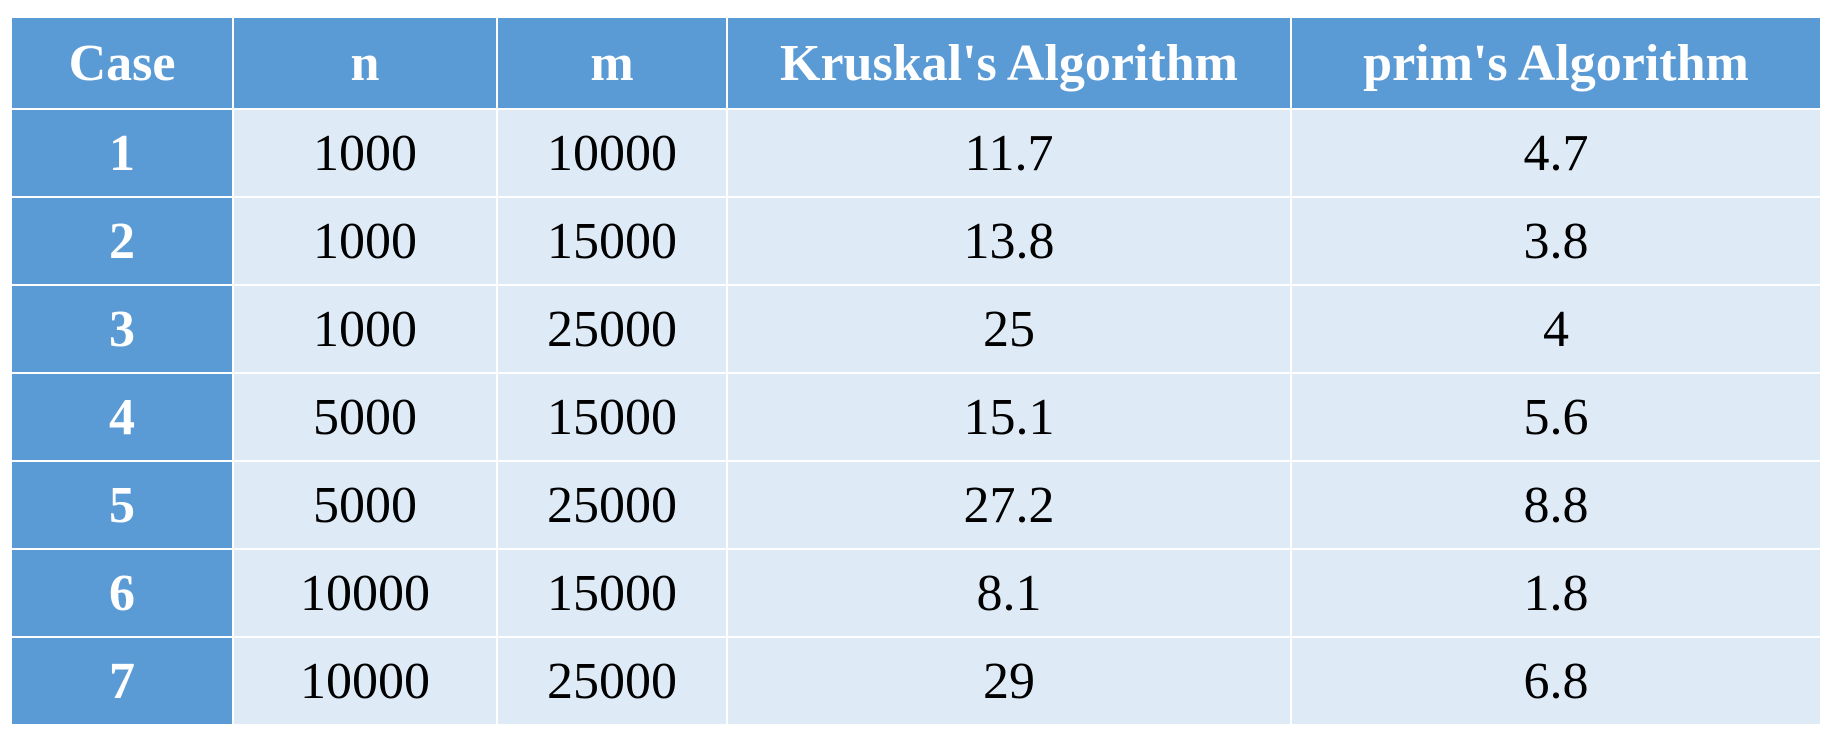 The height and width of the screenshot is (750, 1830). I want to click on kruskal-cell: 8.1, so click(1009, 593).